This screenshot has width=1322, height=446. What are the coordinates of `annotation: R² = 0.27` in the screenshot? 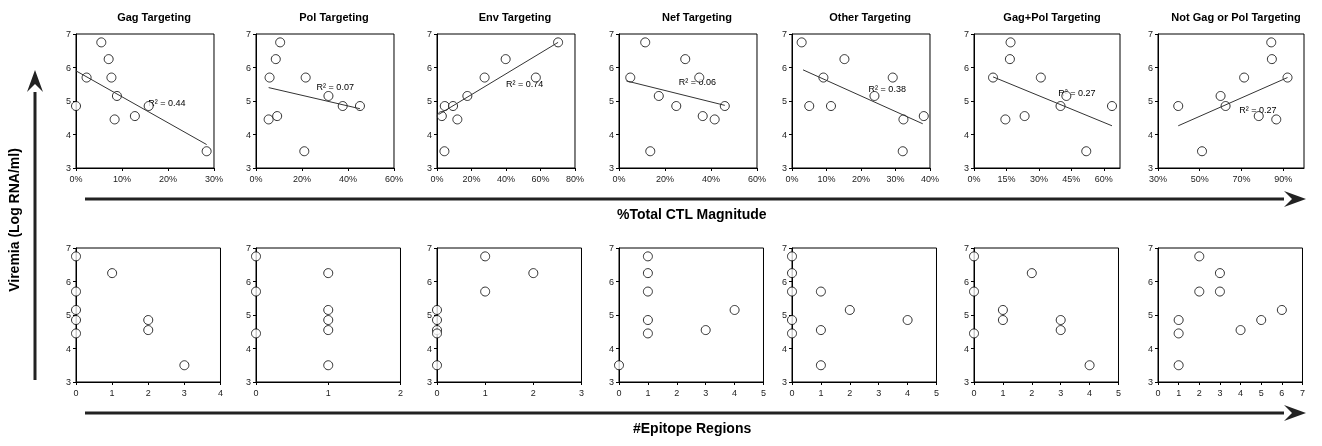 It's located at (1258, 109).